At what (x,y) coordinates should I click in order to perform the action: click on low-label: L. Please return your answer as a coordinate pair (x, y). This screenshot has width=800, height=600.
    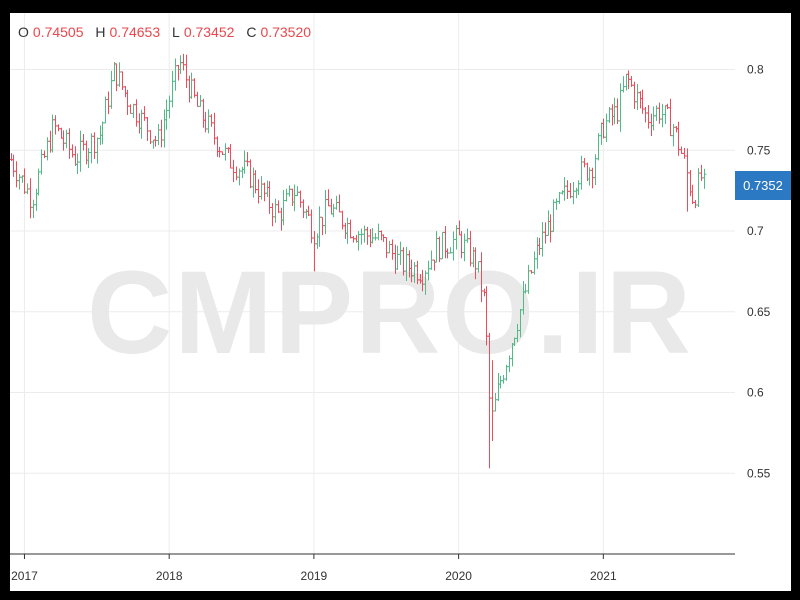
    Looking at the image, I should click on (176, 32).